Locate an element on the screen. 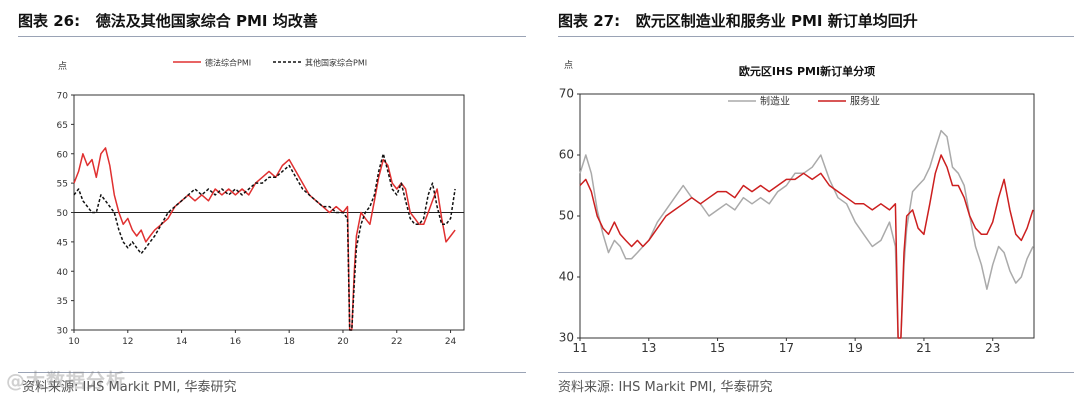  x-tick-label: 11 is located at coordinates (579, 348).